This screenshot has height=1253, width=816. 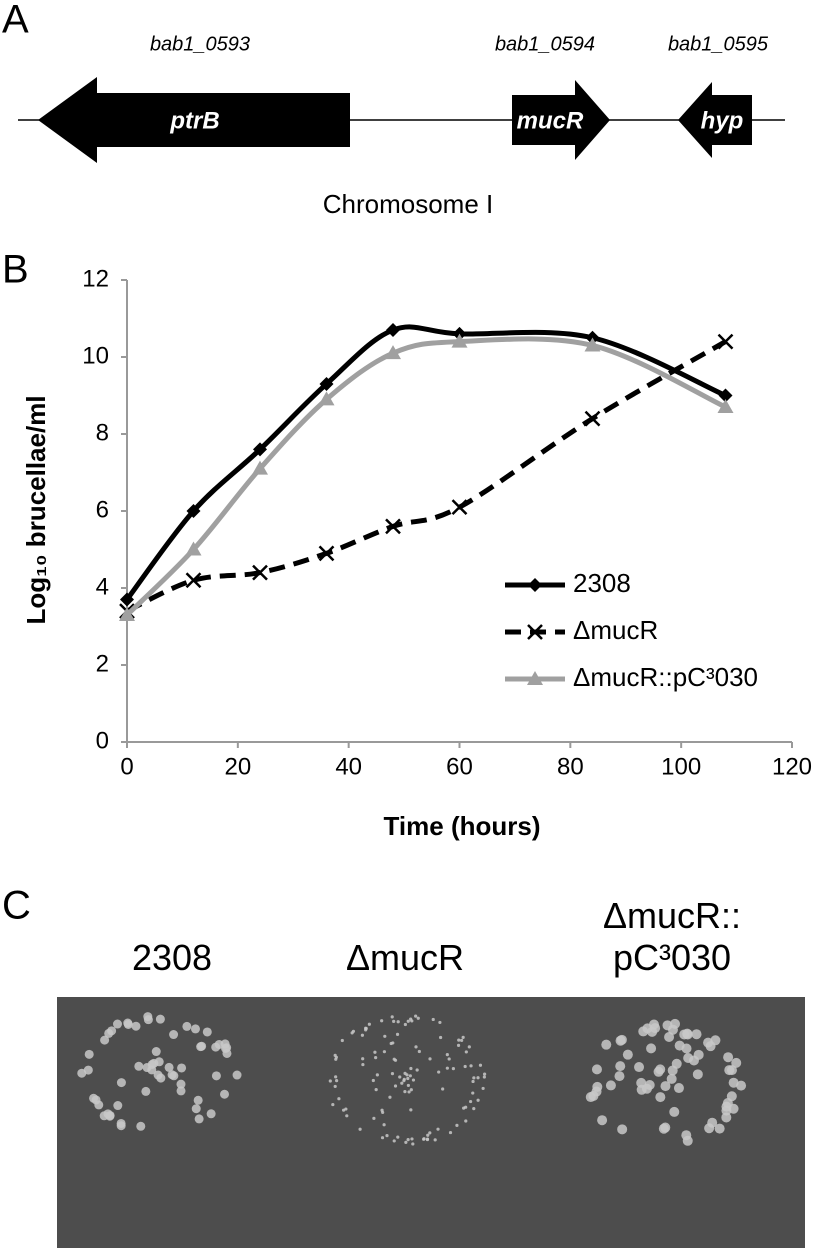 I want to click on x-tick-label: 80, so click(x=570, y=766).